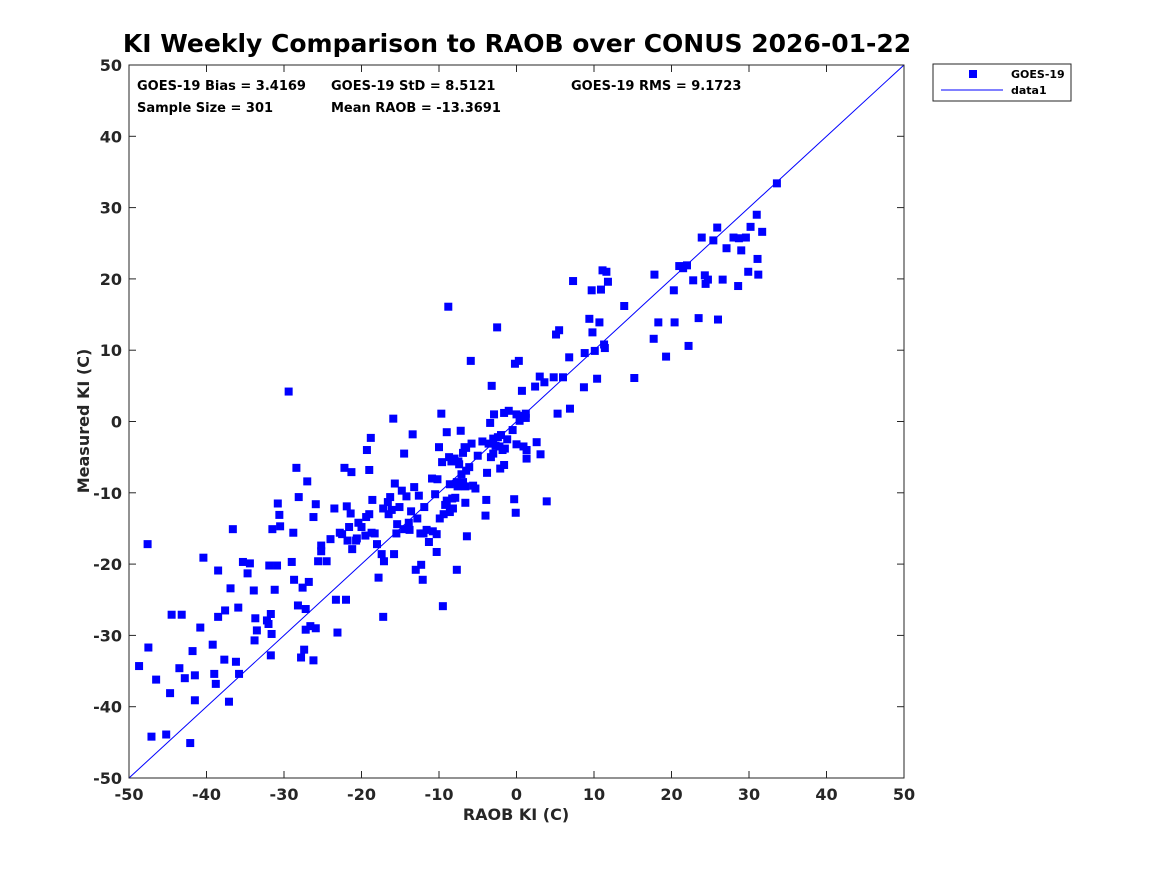  Describe the element at coordinates (116, 422) in the screenshot. I see `y-tick-label: 0` at that location.